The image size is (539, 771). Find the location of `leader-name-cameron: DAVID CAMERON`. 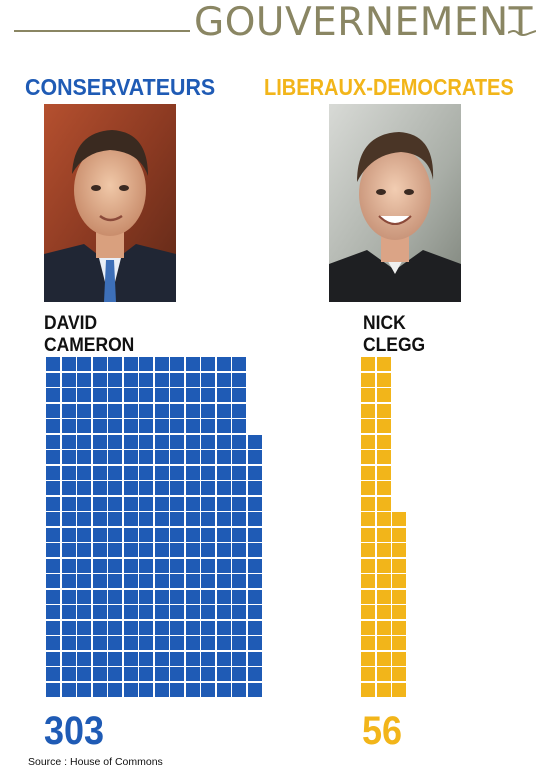

leader-name-cameron: DAVID CAMERON is located at coordinates (89, 335).